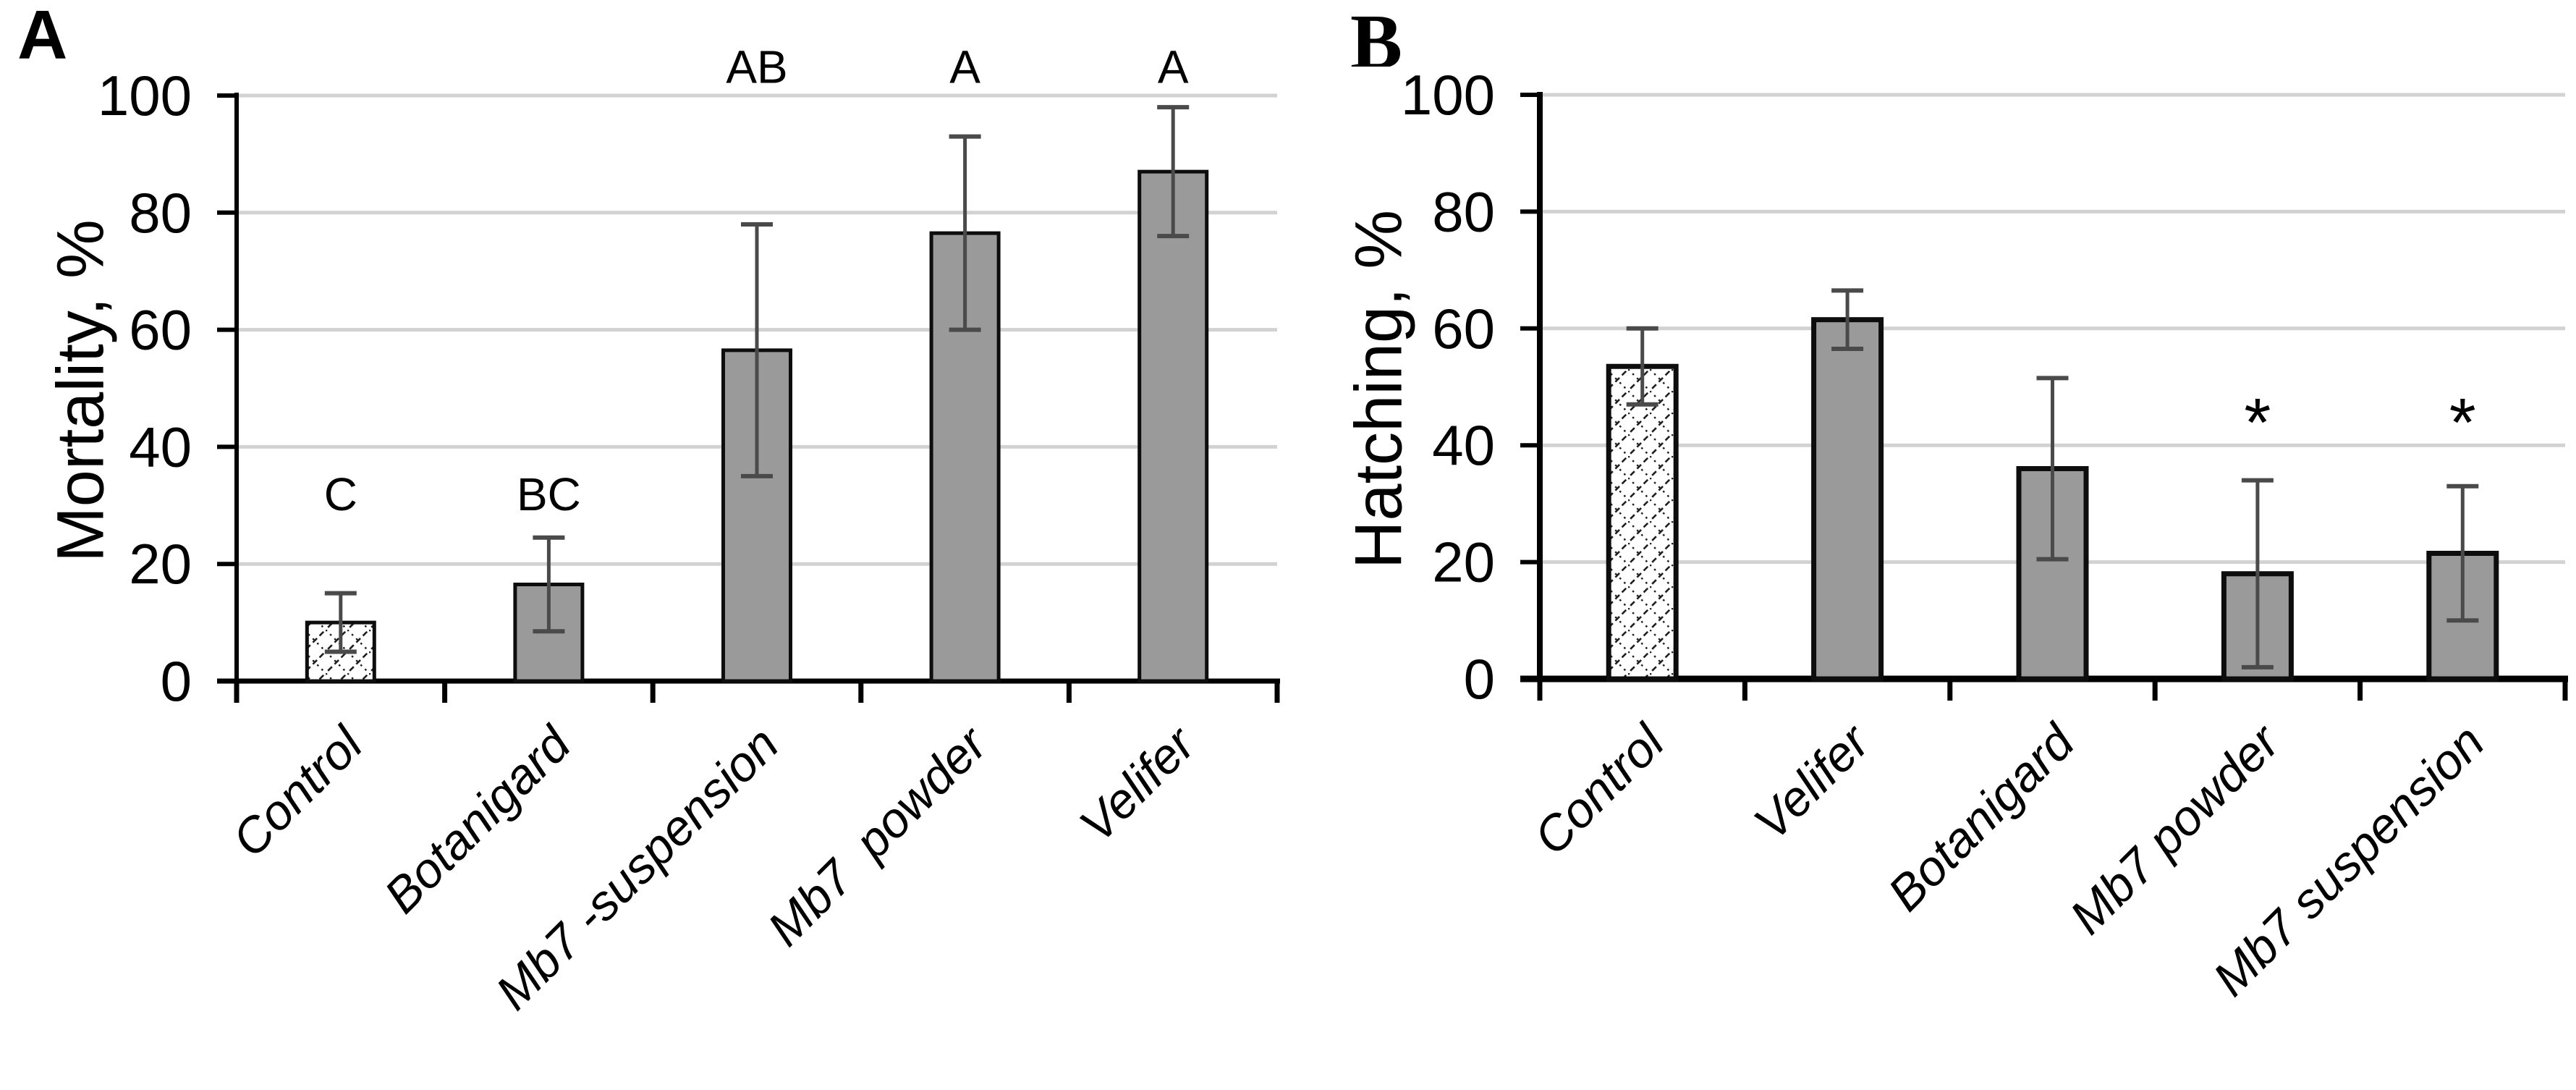 The height and width of the screenshot is (1090, 2576). I want to click on panel-label-a: A, so click(42, 37).